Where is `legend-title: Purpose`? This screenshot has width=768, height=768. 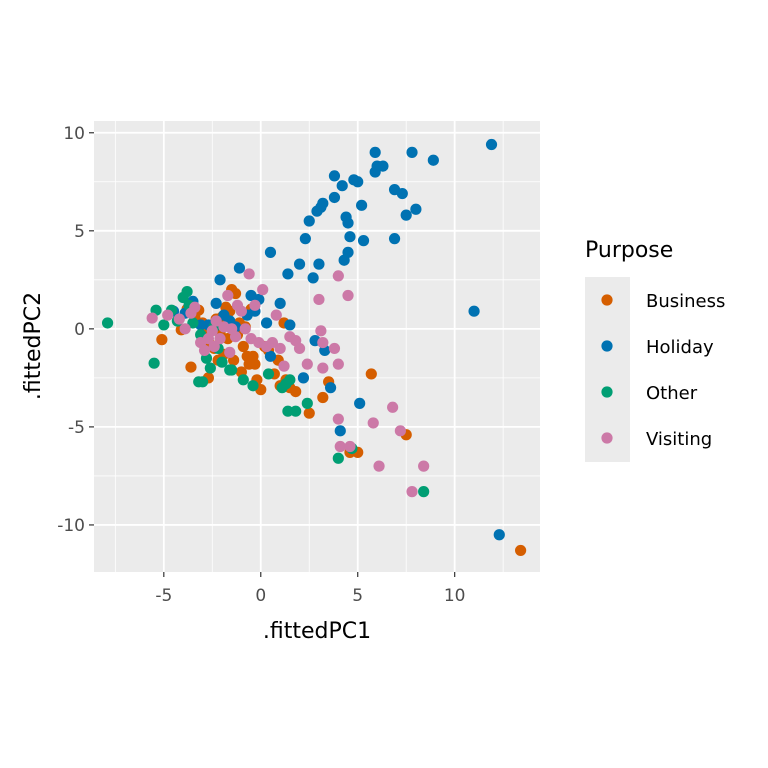
legend-title: Purpose is located at coordinates (629, 250).